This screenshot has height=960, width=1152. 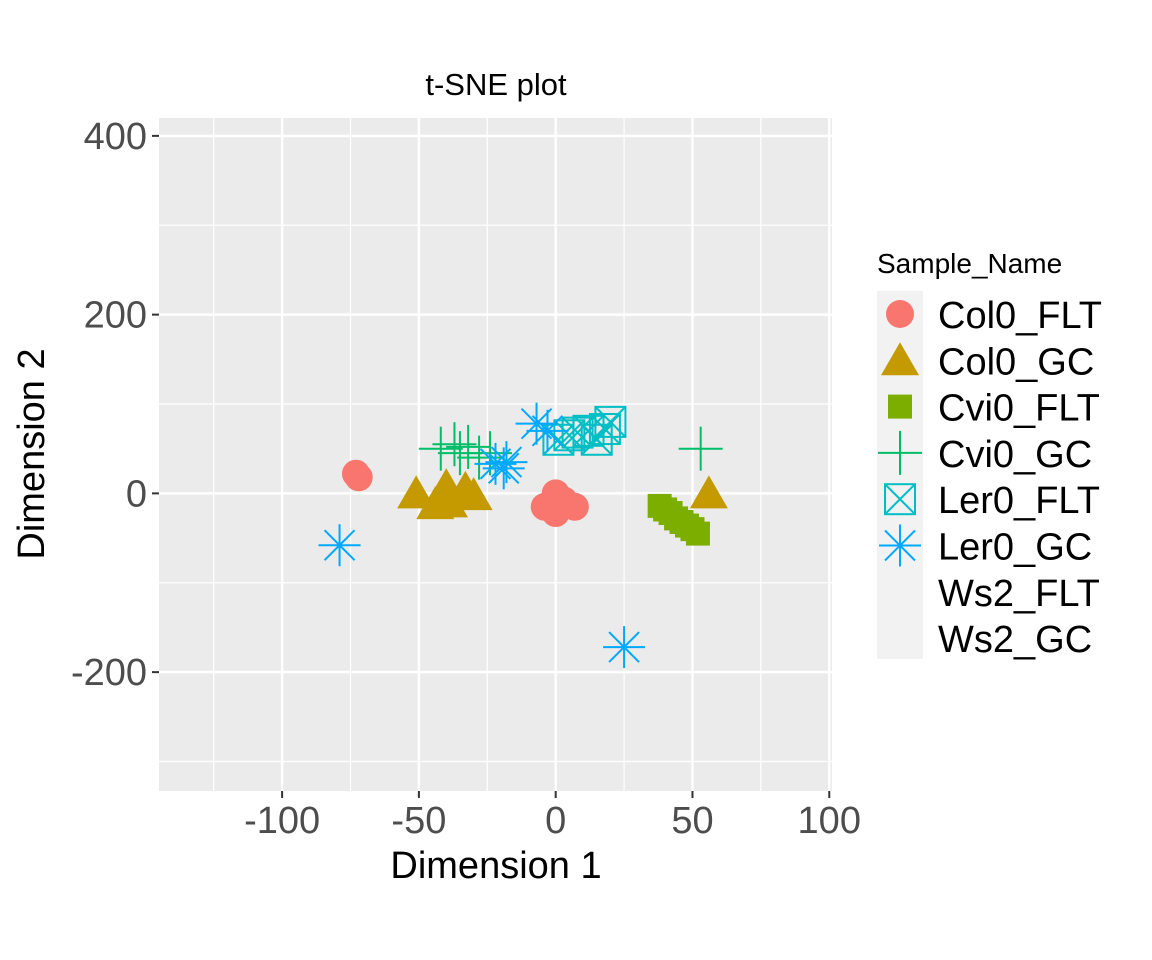 I want to click on x-tick-label: 0, so click(x=555, y=821).